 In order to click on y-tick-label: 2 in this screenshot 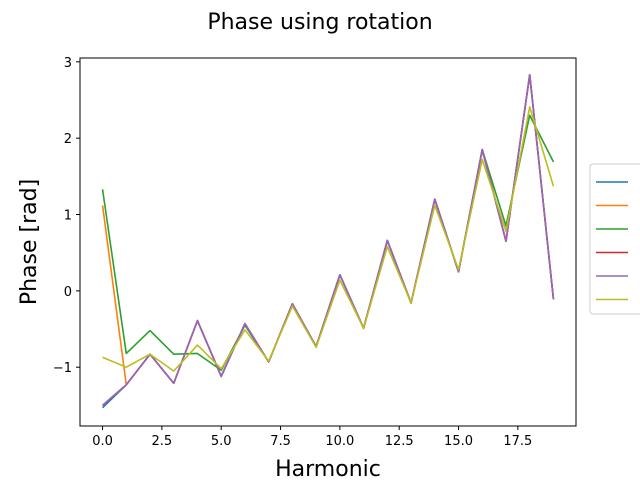, I will do `click(68, 139)`.